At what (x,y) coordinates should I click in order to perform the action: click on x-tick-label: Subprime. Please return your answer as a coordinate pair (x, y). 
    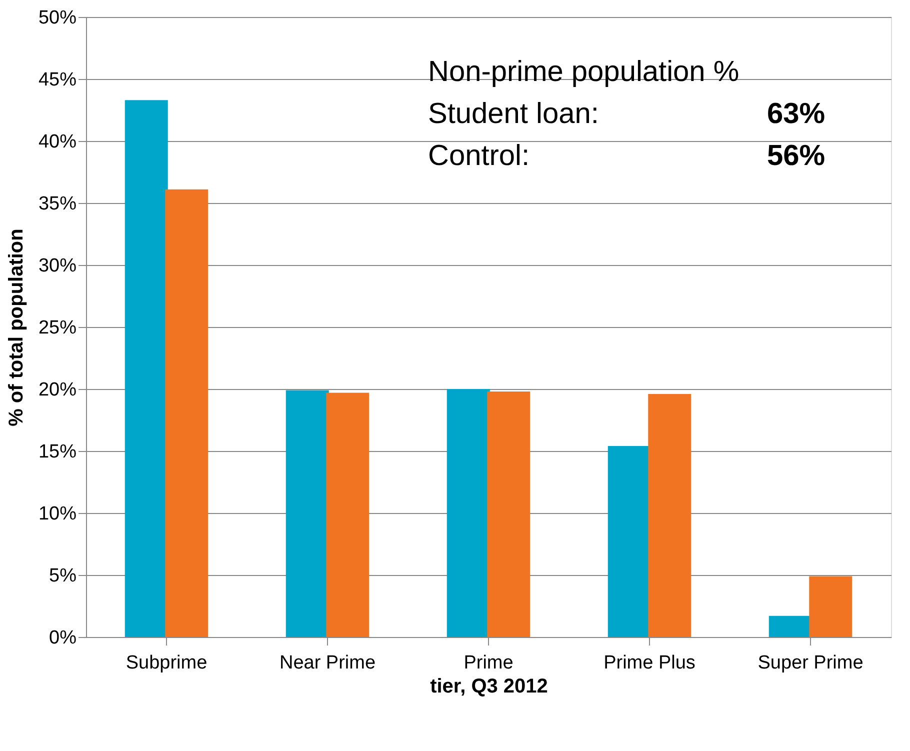
    Looking at the image, I should click on (167, 663).